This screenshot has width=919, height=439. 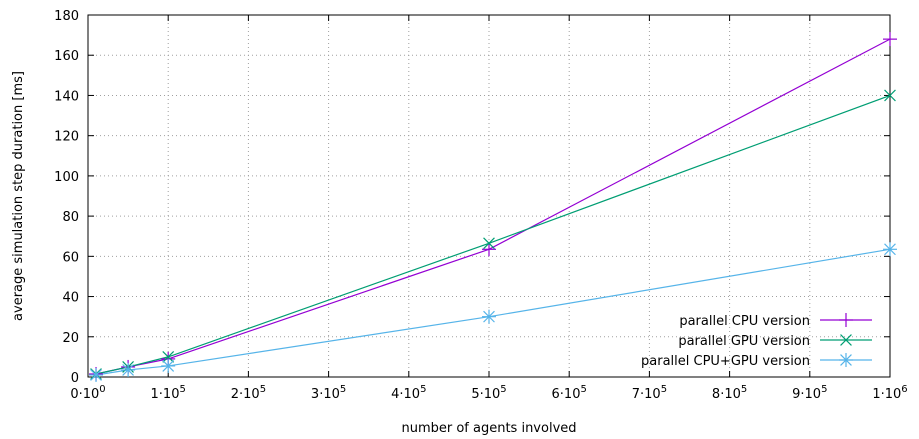 What do you see at coordinates (726, 394) in the screenshot?
I see `x-tick-label-mantissa: 8·10` at bounding box center [726, 394].